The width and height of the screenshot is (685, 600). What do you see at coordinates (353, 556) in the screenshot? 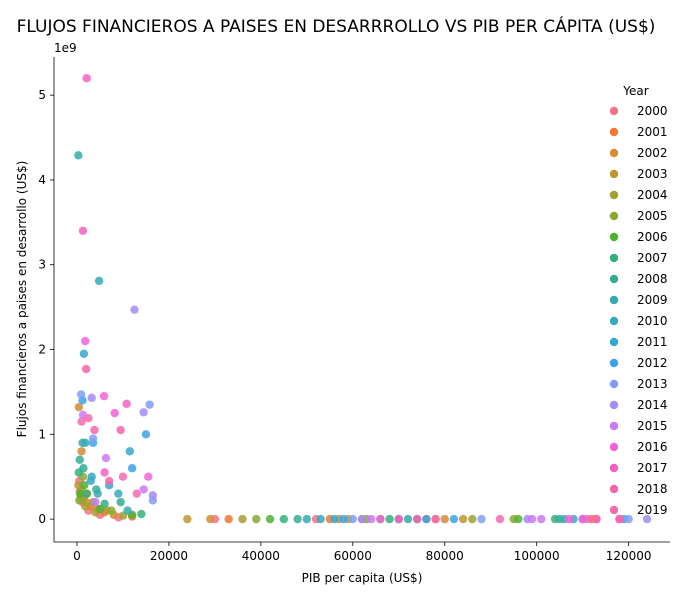
I see `x-tick-label: 60000` at bounding box center [353, 556].